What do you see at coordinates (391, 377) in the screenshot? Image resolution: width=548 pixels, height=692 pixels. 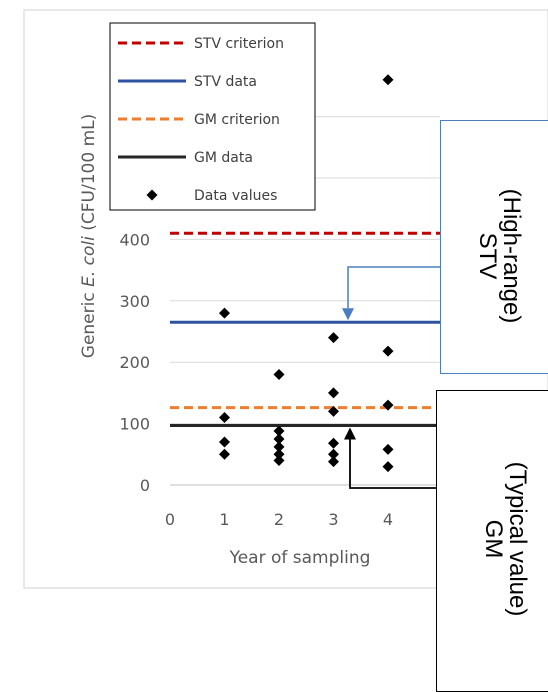 I see `callout-arrows` at bounding box center [391, 377].